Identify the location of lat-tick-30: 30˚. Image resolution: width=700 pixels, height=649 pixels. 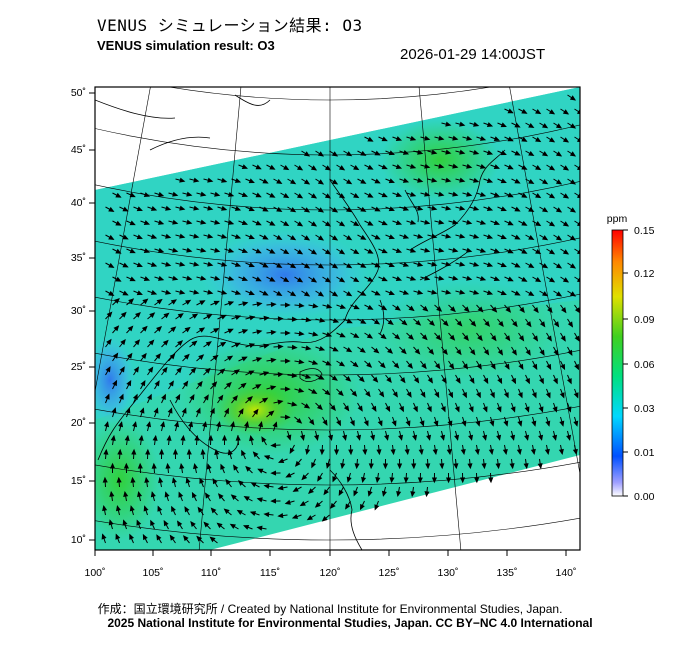
(78, 311).